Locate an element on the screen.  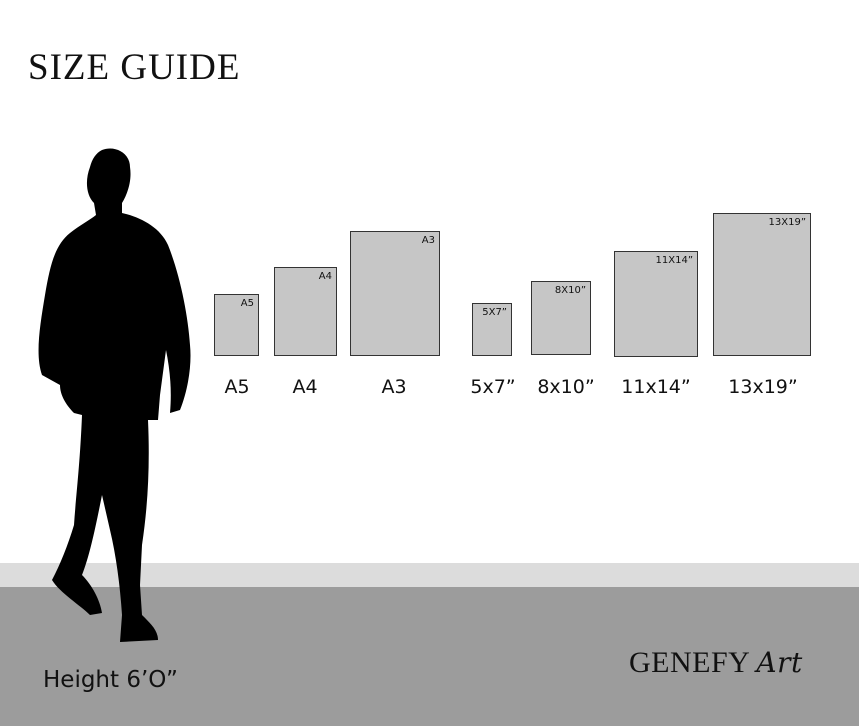
frame-tag: 13X19” is located at coordinates (787, 222).